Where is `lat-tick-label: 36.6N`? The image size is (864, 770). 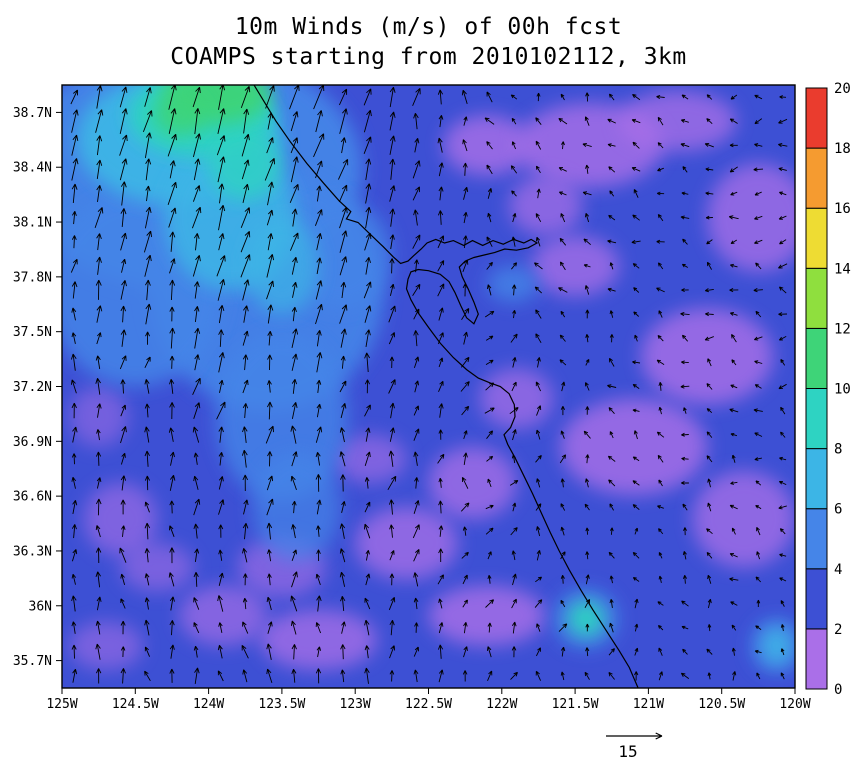 lat-tick-label: 36.6N is located at coordinates (32, 497).